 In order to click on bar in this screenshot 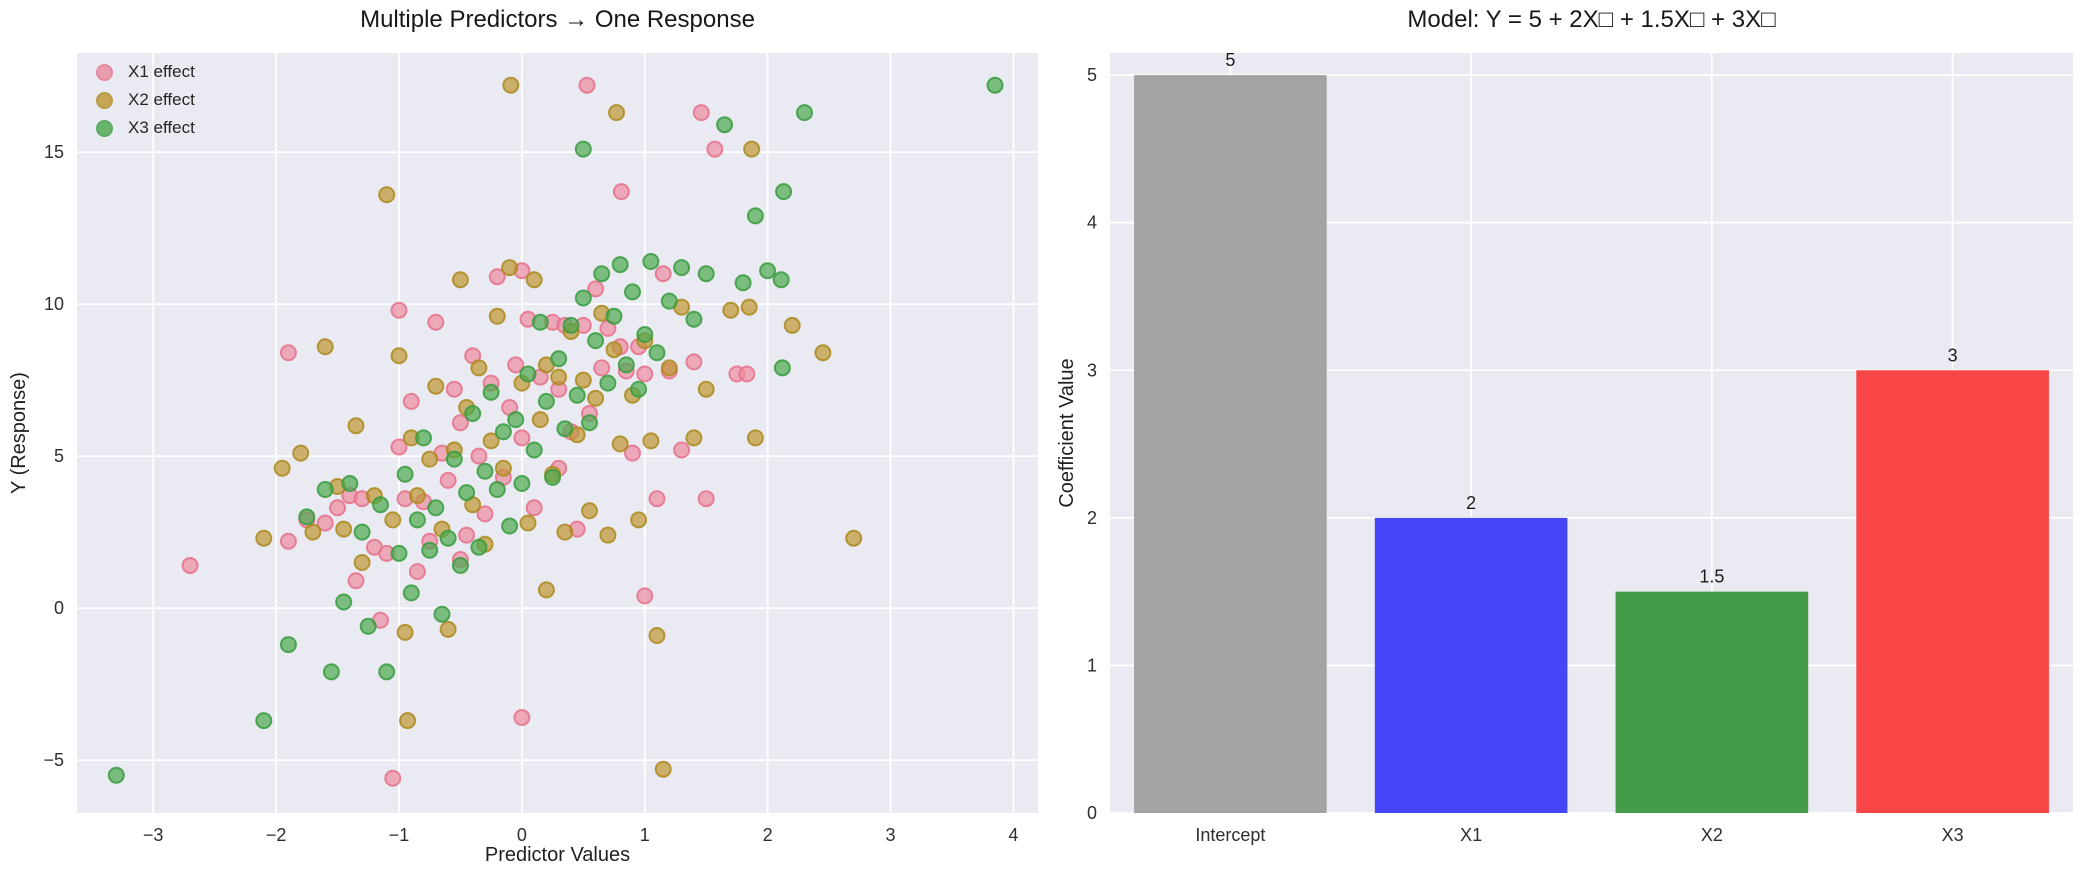, I will do `click(1952, 591)`.